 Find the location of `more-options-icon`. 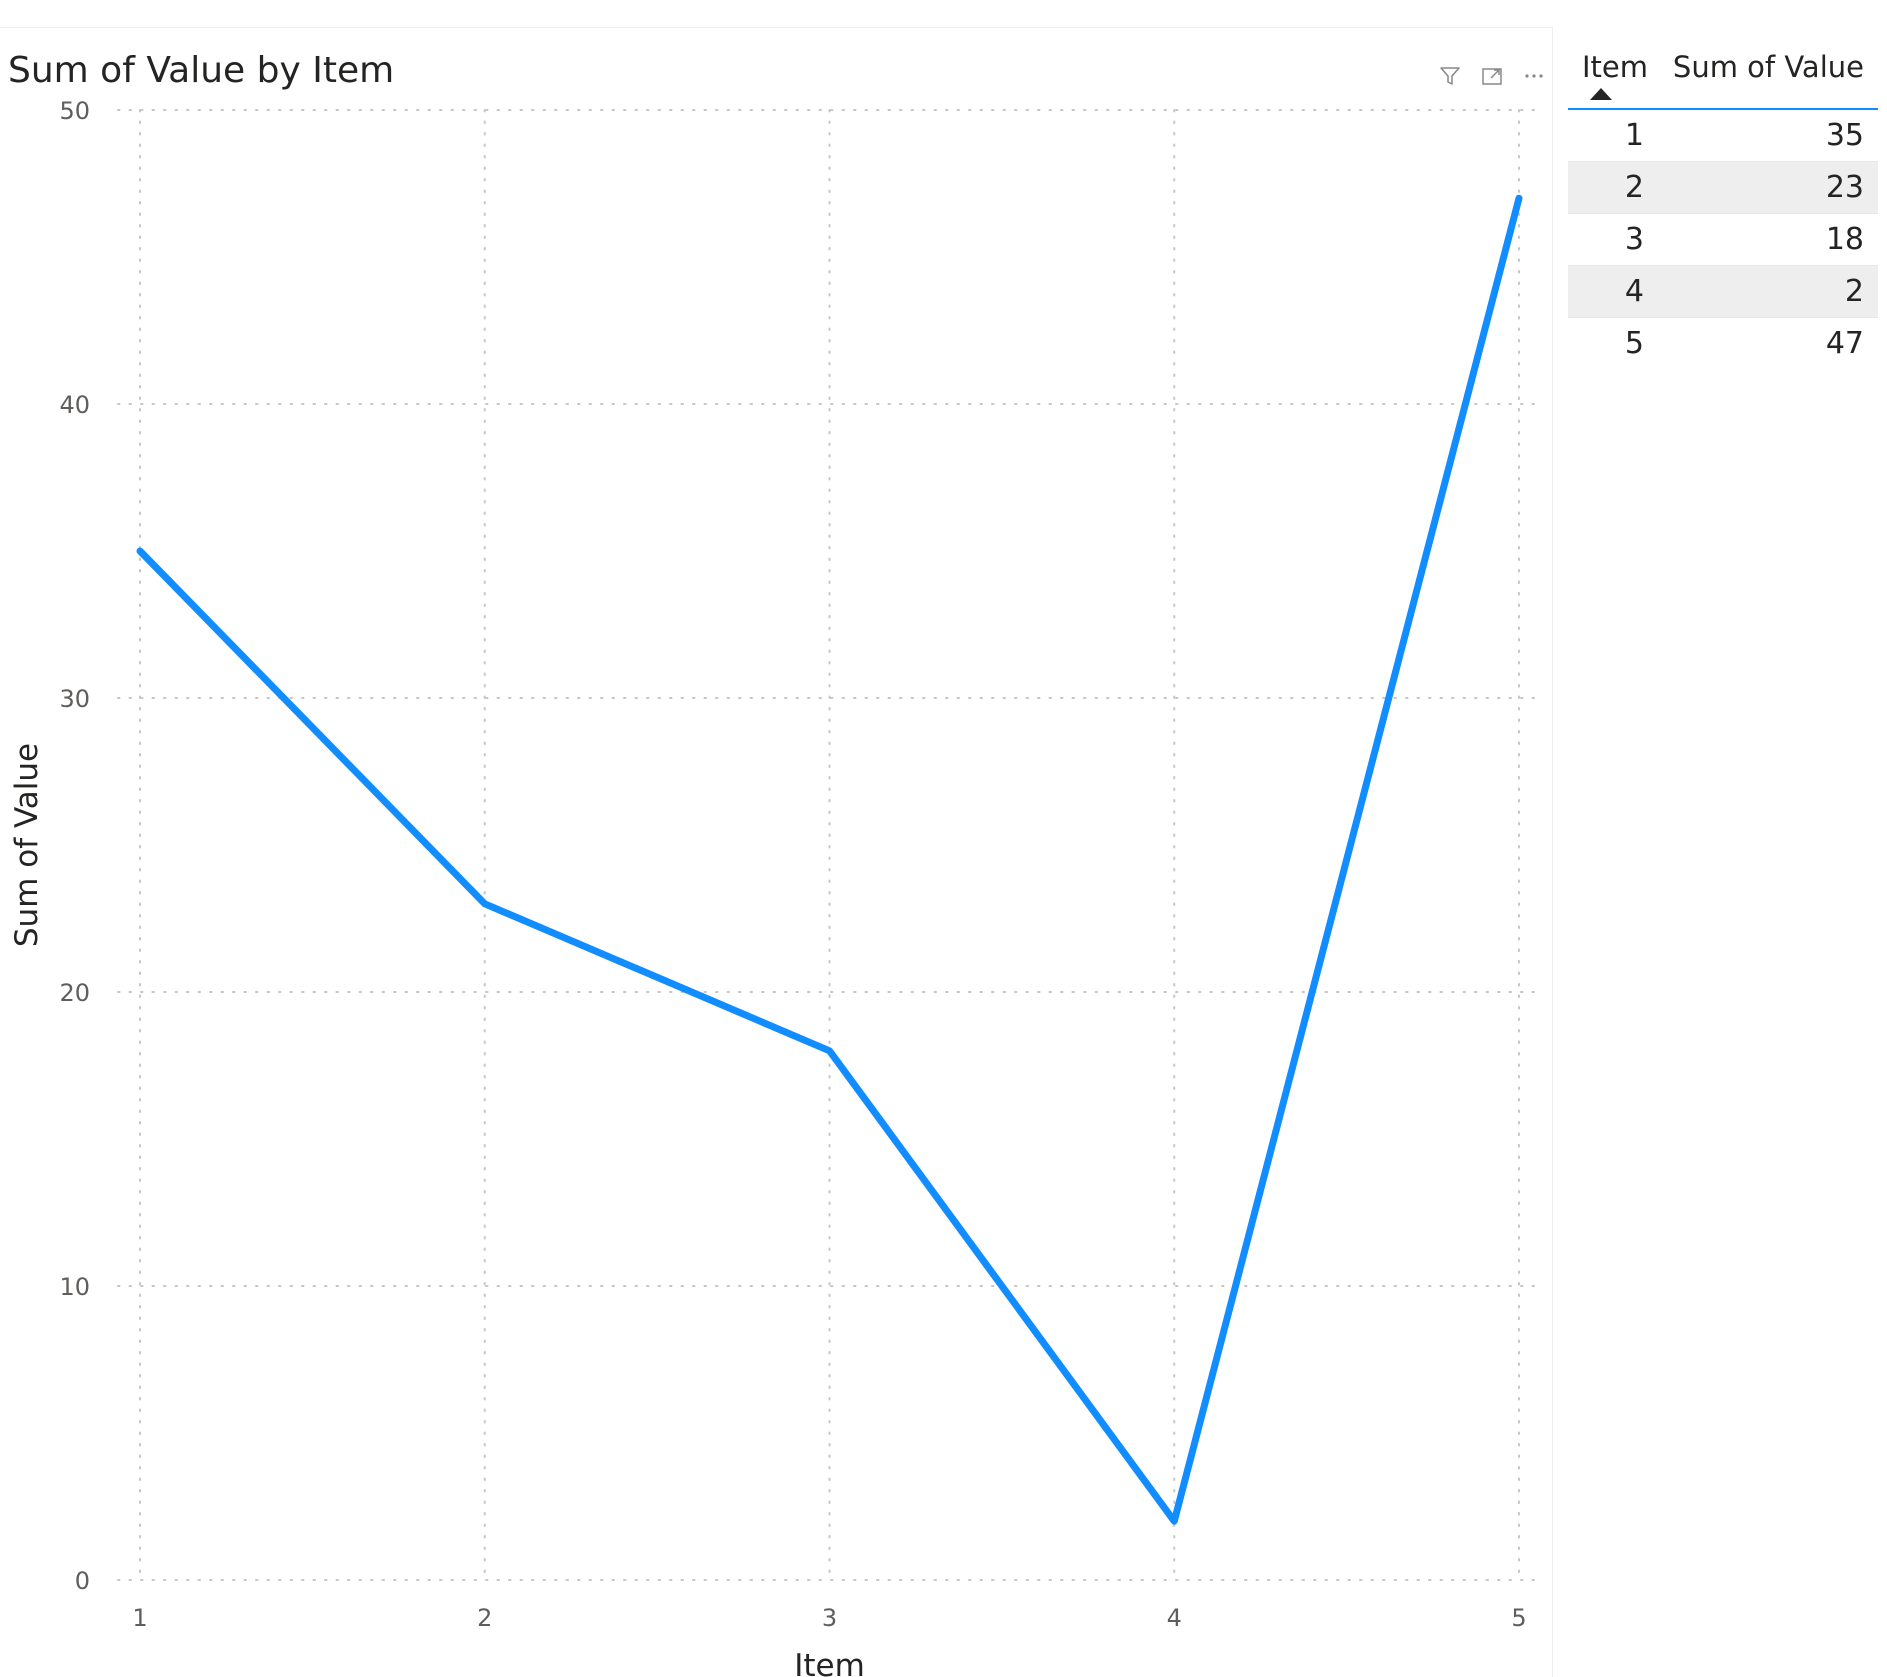

more-options-icon is located at coordinates (1534, 76).